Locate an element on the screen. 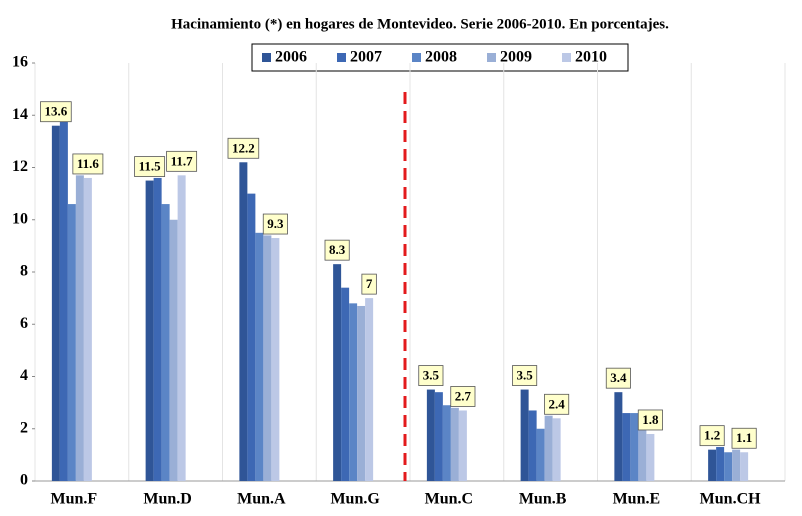  data-label: 8.3 is located at coordinates (337, 249).